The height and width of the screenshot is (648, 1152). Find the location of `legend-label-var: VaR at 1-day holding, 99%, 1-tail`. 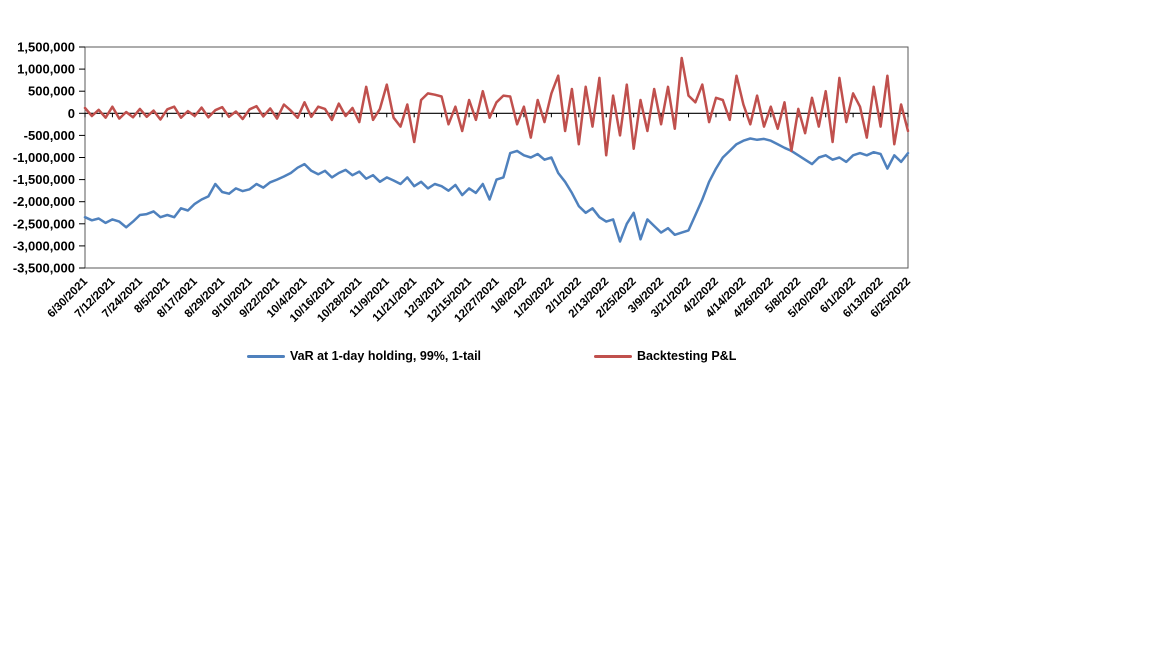

legend-label-var: VaR at 1-day holding, 99%, 1-tail is located at coordinates (386, 356).